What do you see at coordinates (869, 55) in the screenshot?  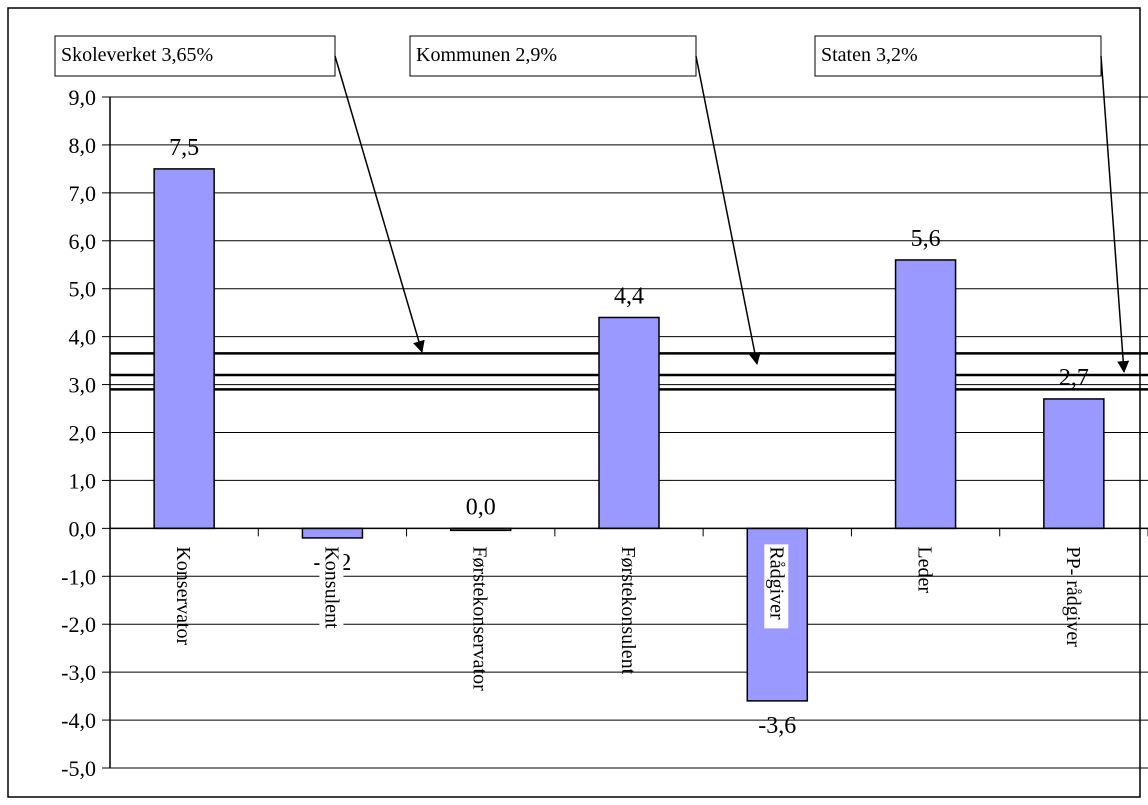 I see `annotation-label: Staten 3,2%` at bounding box center [869, 55].